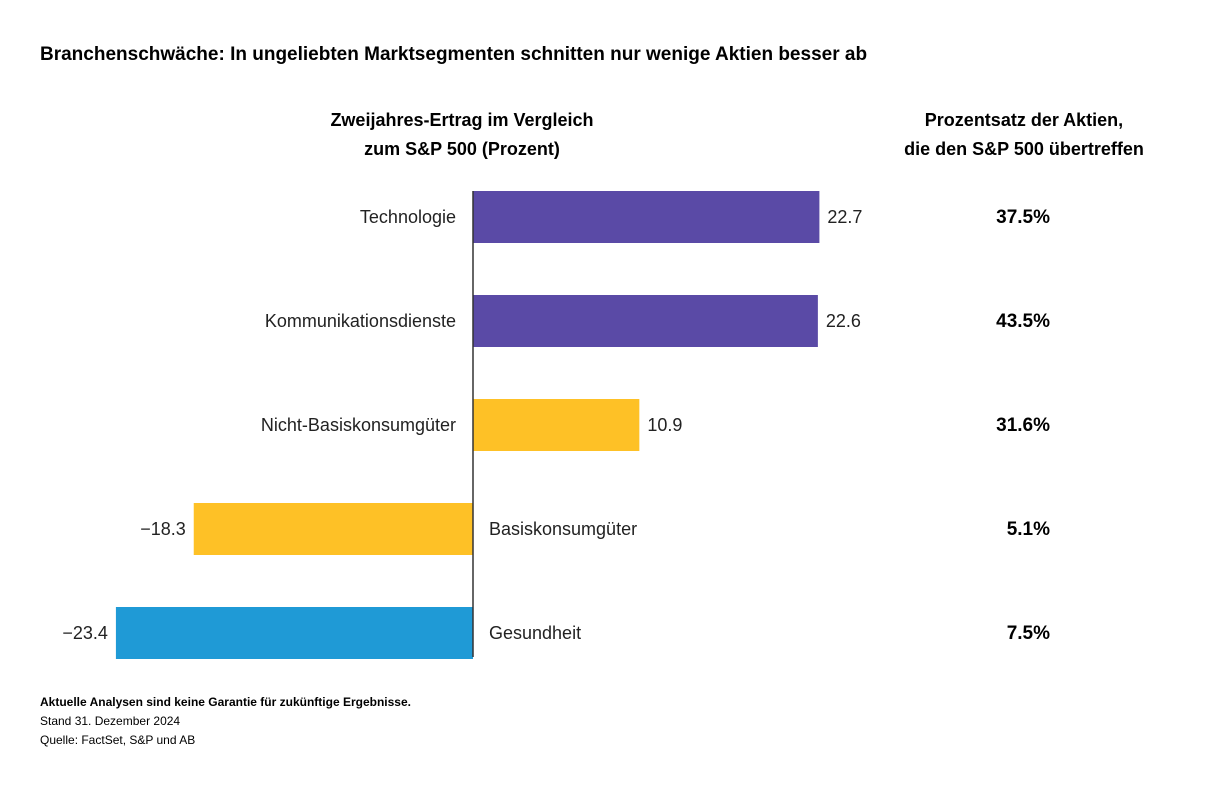 This screenshot has height=803, width=1214. Describe the element at coordinates (563, 529) in the screenshot. I see `category-label: Basiskonsumgüter` at that location.